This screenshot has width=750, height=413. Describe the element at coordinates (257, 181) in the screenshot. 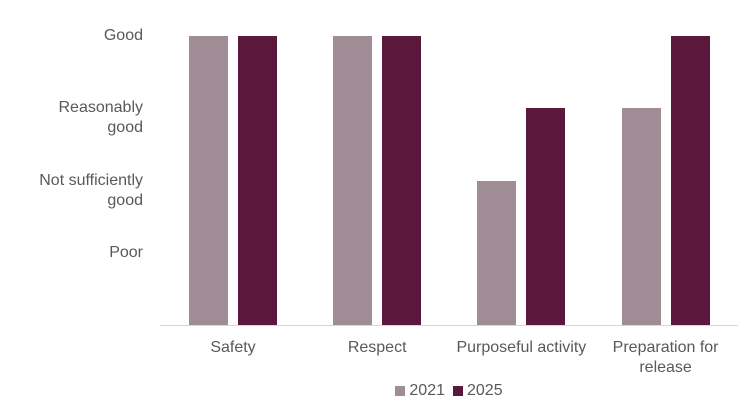

I see `bar-safety-2025` at that location.